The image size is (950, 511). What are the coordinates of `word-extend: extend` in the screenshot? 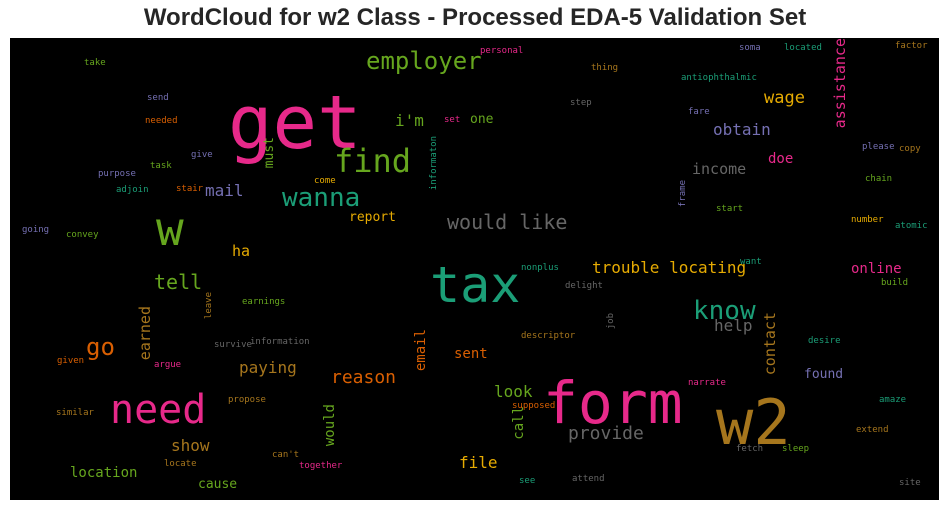 It's located at (872, 430).